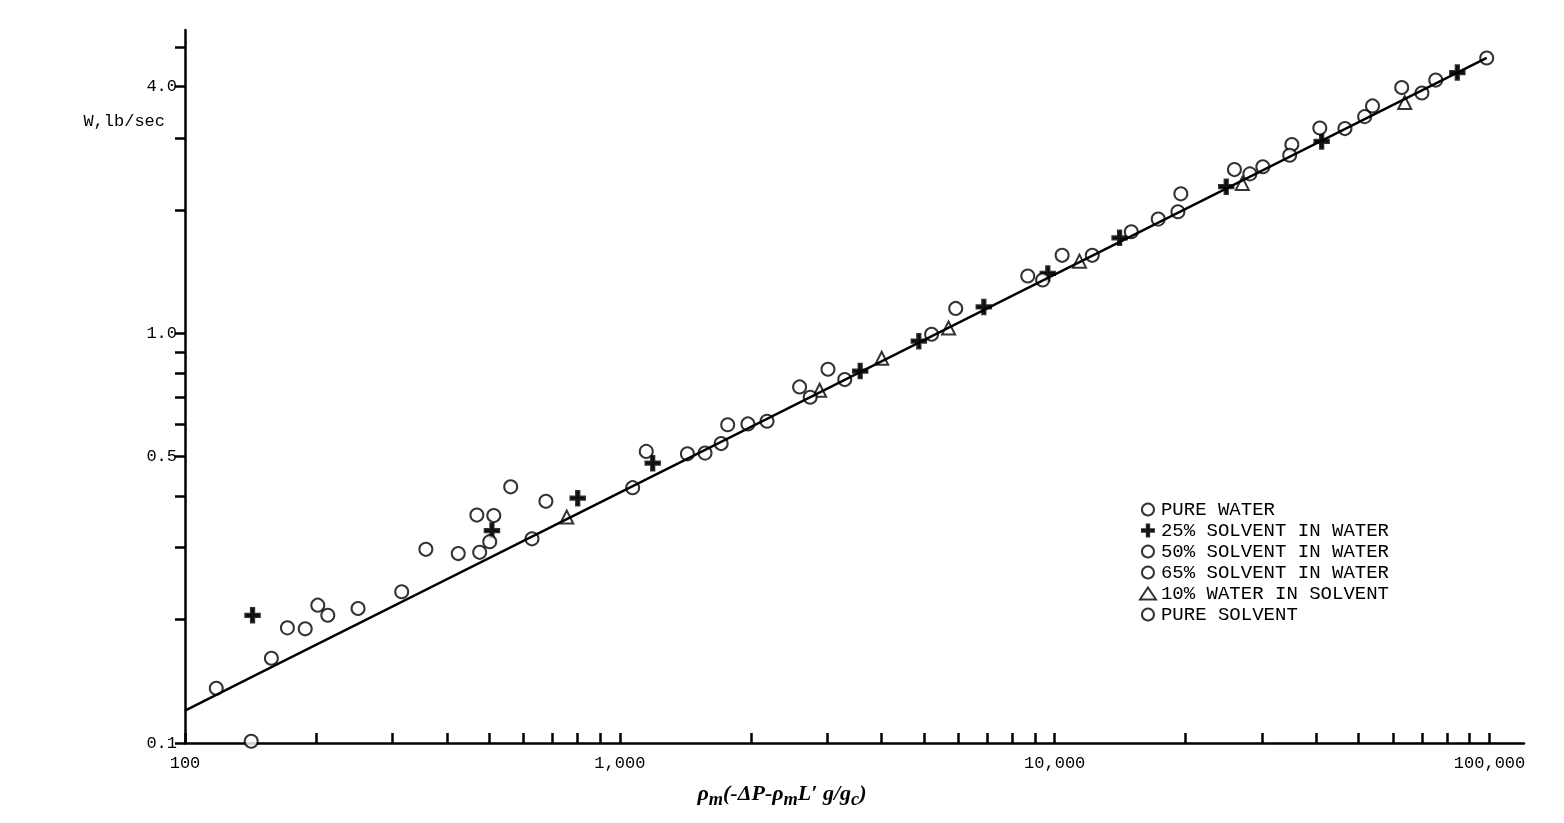  What do you see at coordinates (1217, 509) in the screenshot?
I see `legend-label: PURE WATER` at bounding box center [1217, 509].